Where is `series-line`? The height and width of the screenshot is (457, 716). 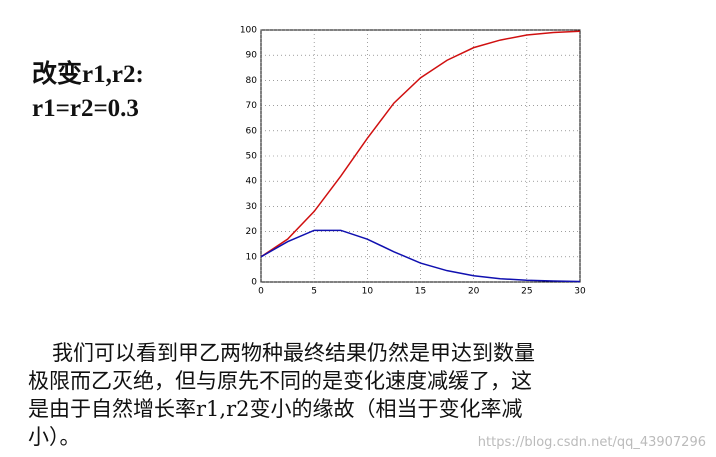 series-line is located at coordinates (420, 256).